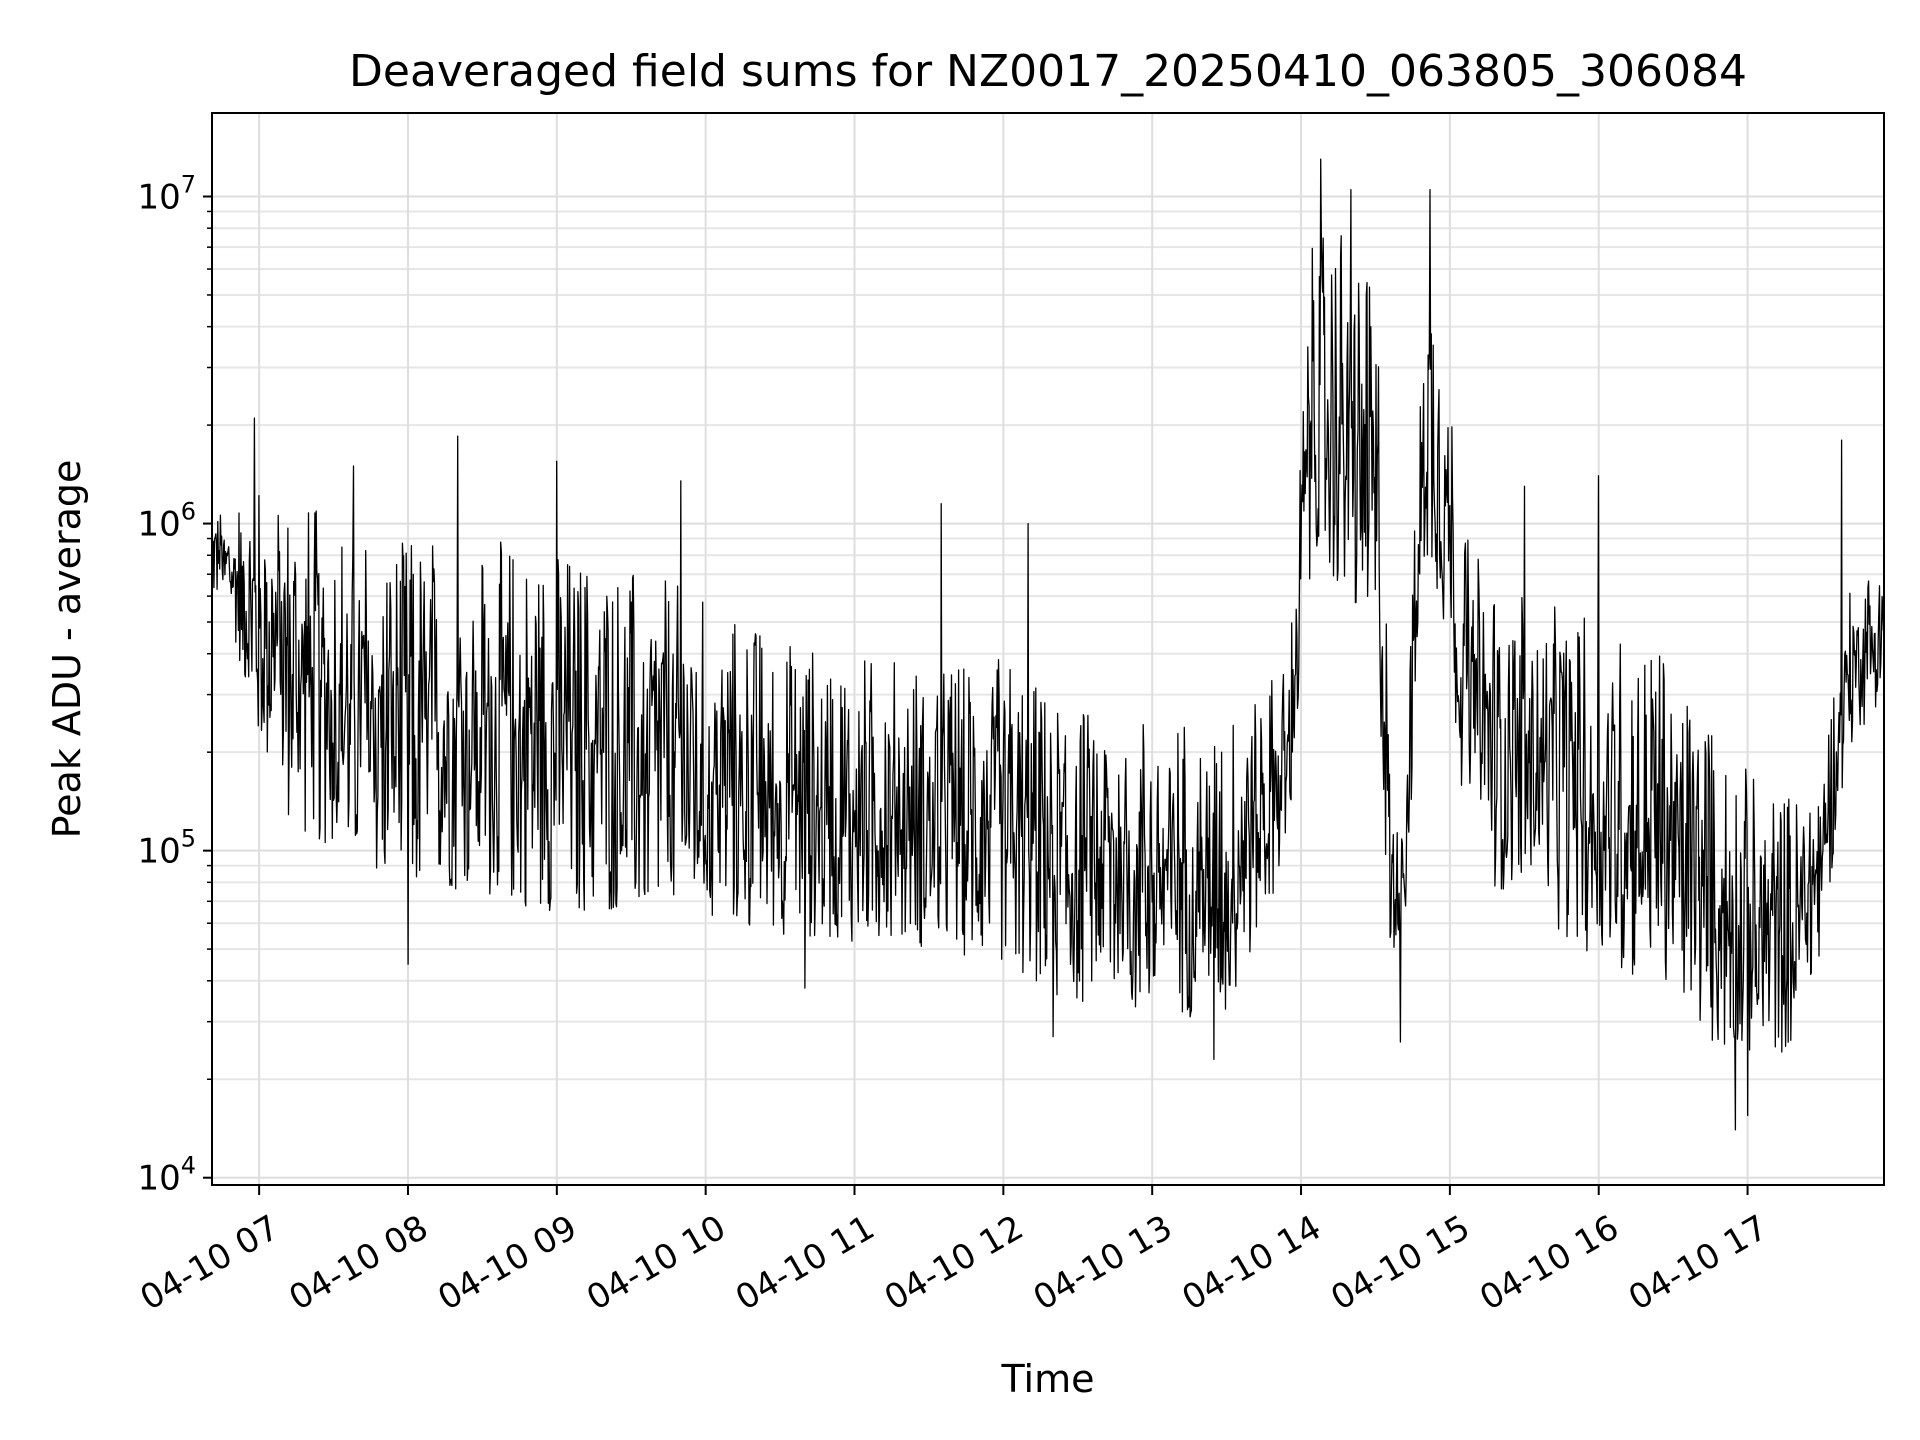  Describe the element at coordinates (166, 1175) in the screenshot. I see `y-tick-label: 10⁴` at that location.